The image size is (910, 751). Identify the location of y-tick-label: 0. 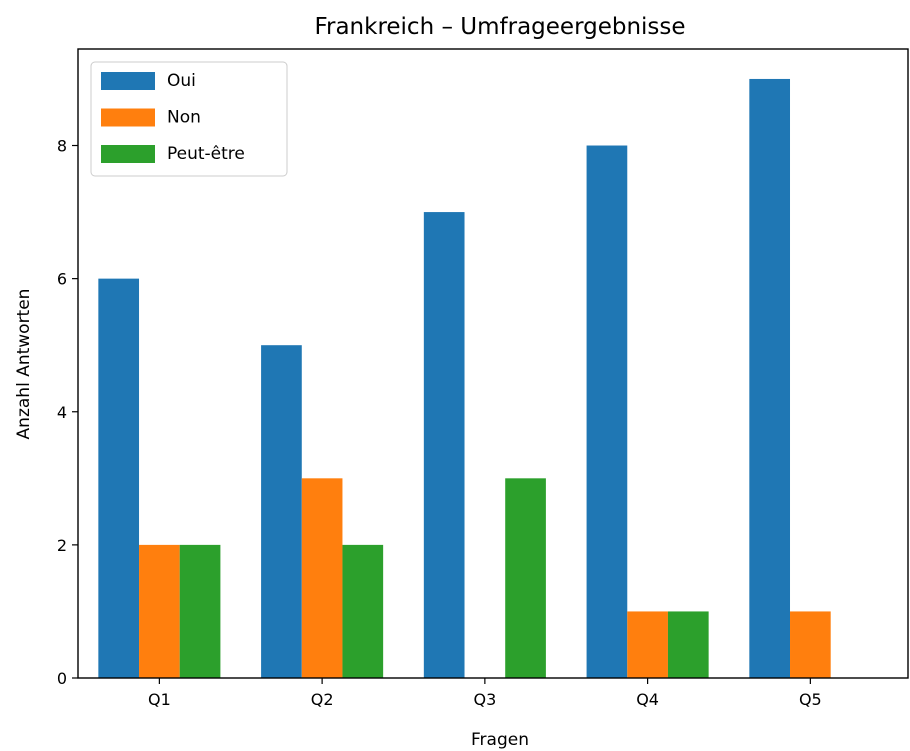
(62, 678).